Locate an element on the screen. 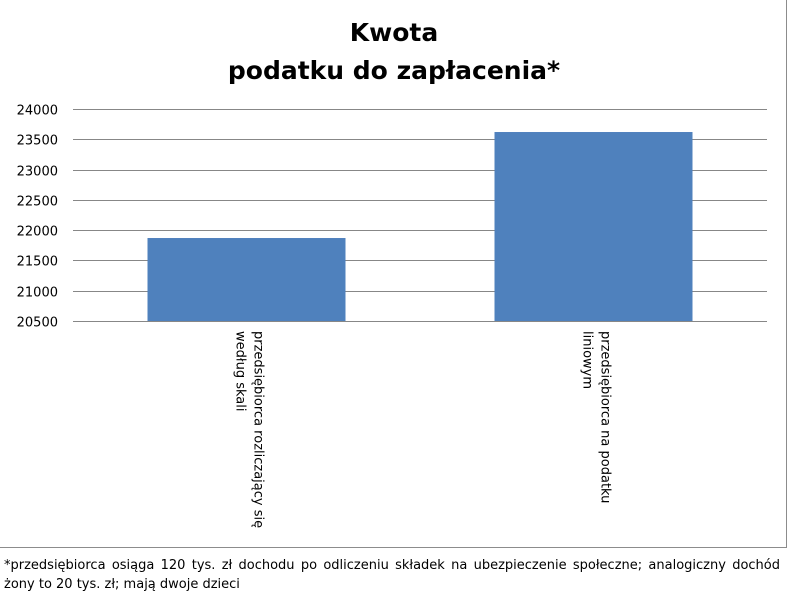 Image resolution: width=788 pixels, height=601 pixels. chart-title-line-2: podatku do zapłacenia* is located at coordinates (394, 70).